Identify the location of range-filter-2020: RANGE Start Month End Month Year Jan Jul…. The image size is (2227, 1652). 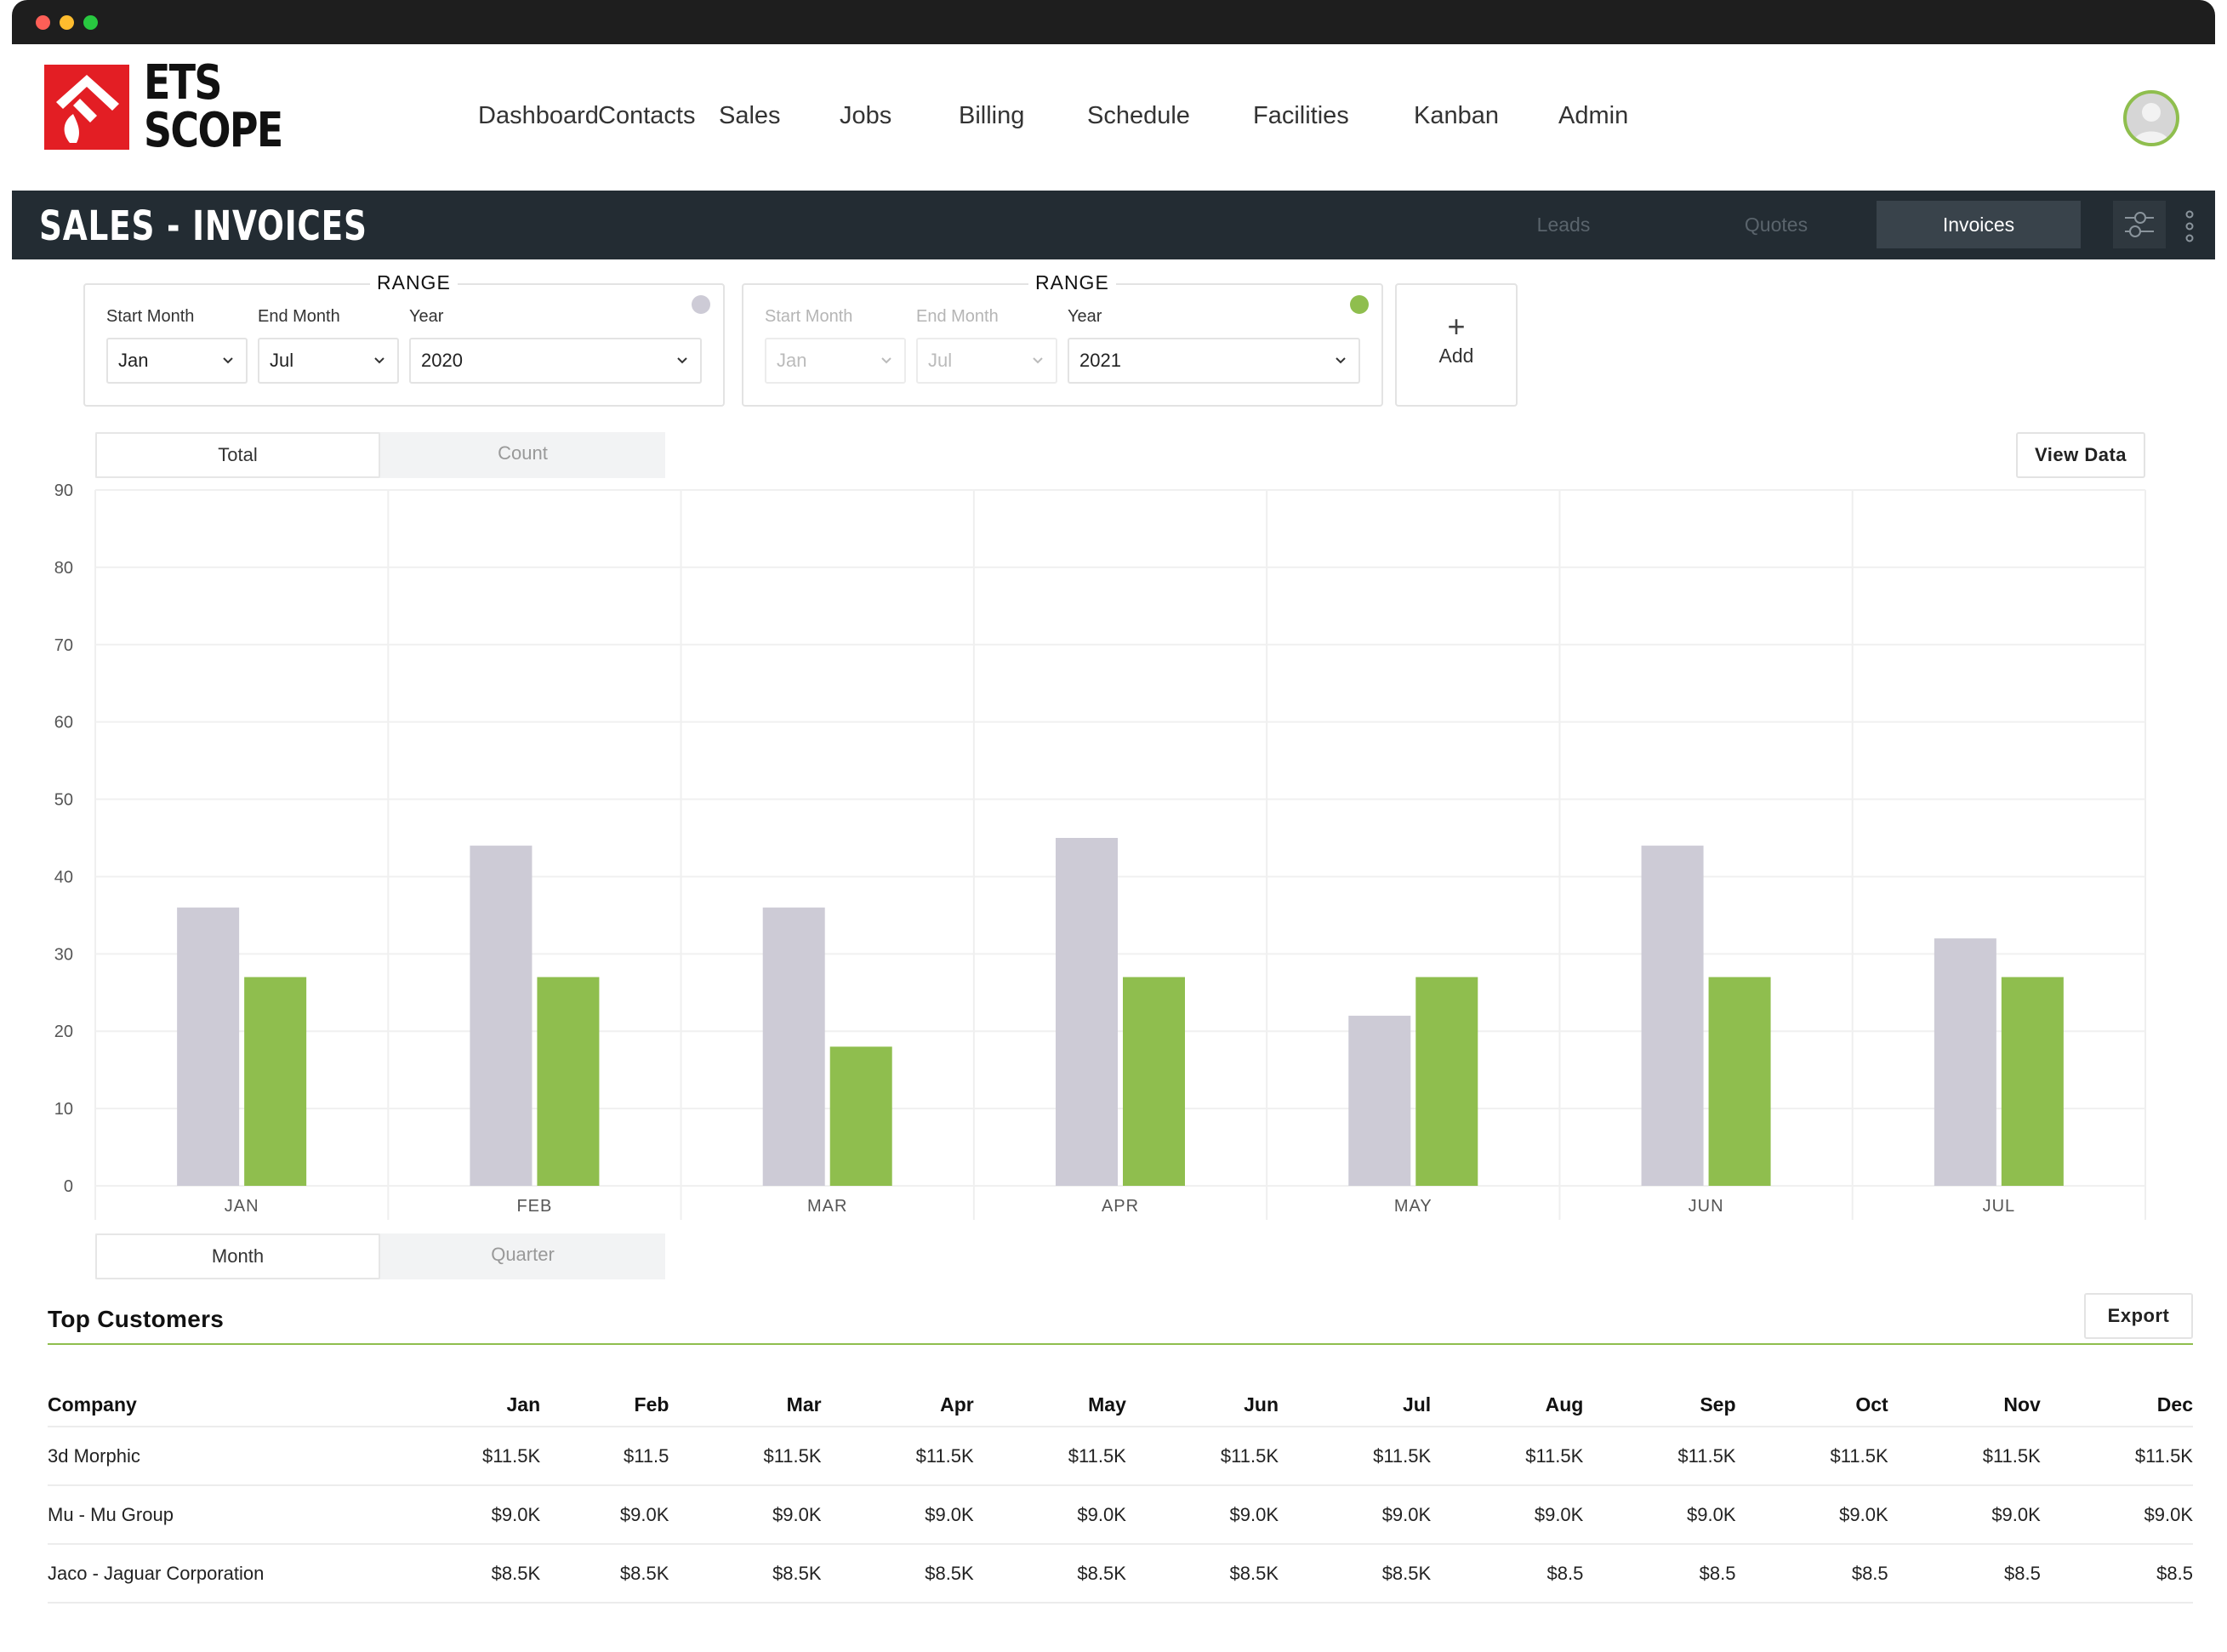
(404, 339).